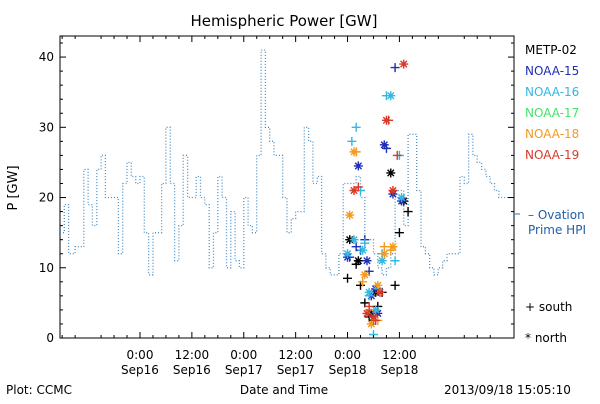 This screenshot has height=404, width=600. What do you see at coordinates (46, 127) in the screenshot?
I see `y-tick-label: 30` at bounding box center [46, 127].